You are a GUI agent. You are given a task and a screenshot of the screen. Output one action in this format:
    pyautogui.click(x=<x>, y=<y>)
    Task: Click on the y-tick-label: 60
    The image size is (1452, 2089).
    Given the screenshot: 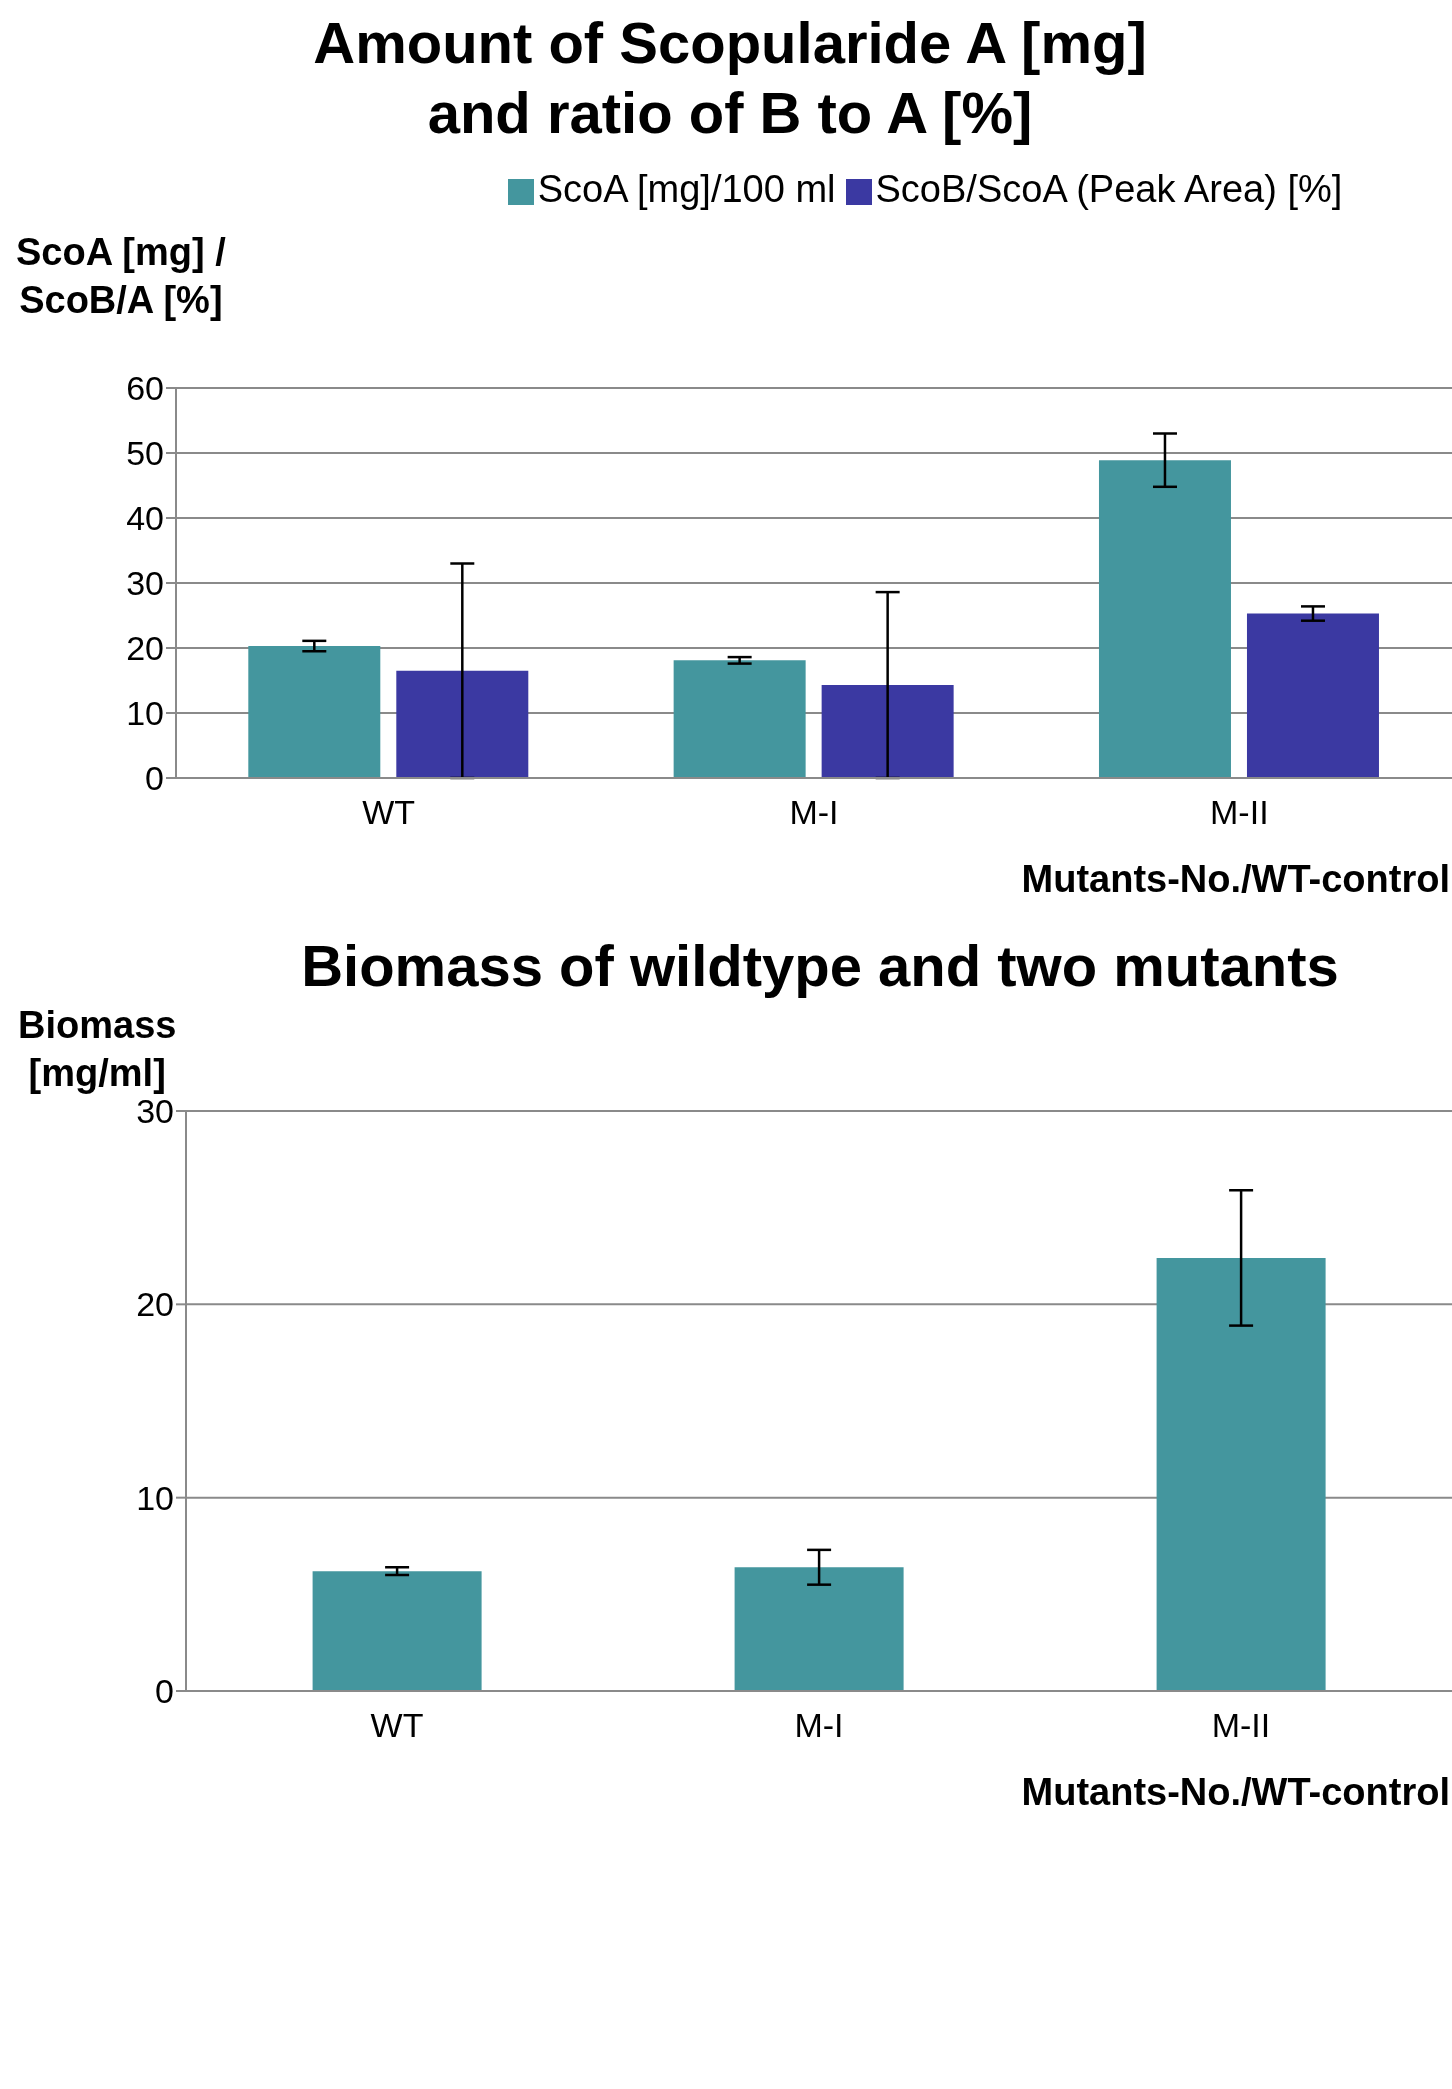 What is the action you would take?
    pyautogui.click(x=145, y=388)
    